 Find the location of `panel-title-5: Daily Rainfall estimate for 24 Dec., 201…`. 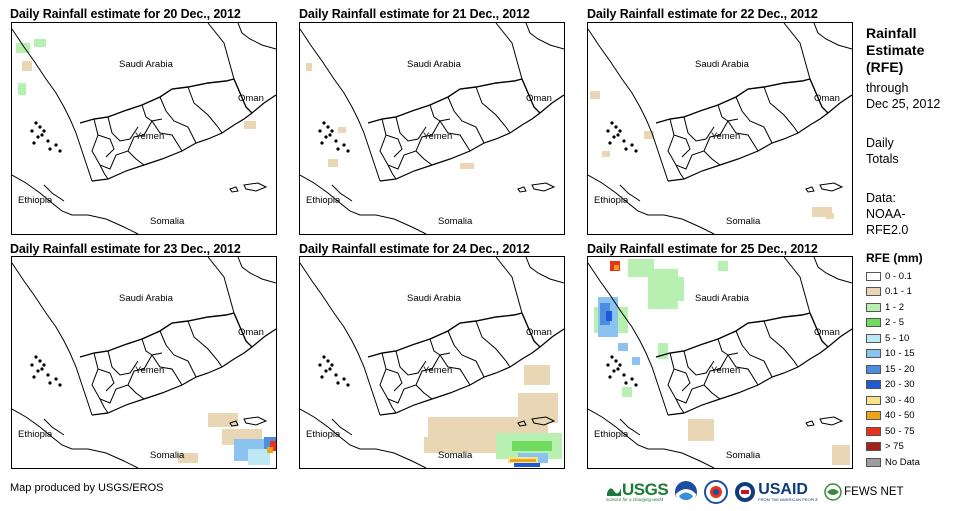

panel-title-5: Daily Rainfall estimate for 24 Dec., 201… is located at coordinates (414, 249).